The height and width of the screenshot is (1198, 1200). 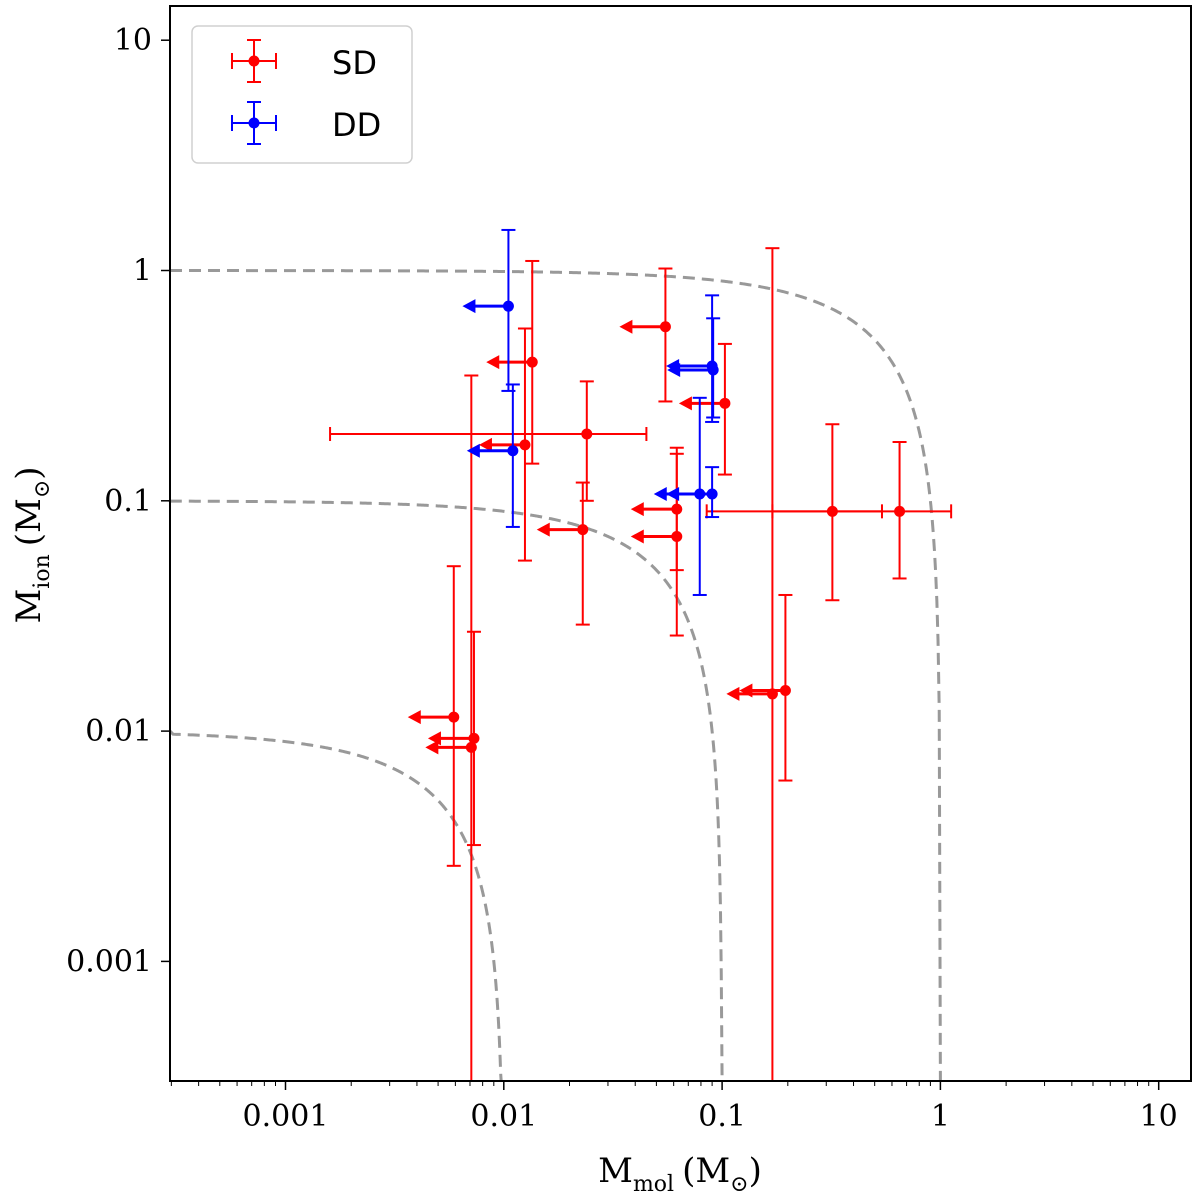 I want to click on x-tick-label: 0.01, so click(x=503, y=1116).